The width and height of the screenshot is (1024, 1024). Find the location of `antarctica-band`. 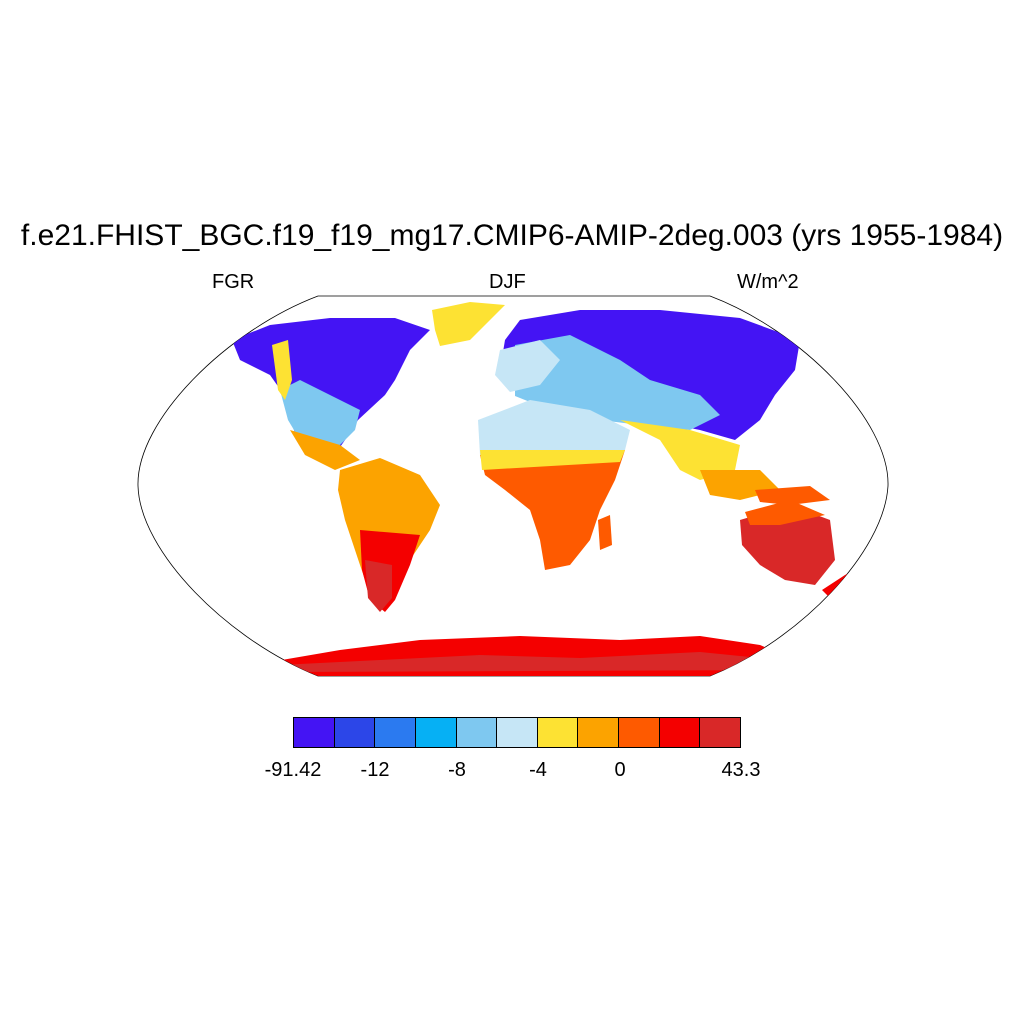

antarctica-band is located at coordinates (530, 662).